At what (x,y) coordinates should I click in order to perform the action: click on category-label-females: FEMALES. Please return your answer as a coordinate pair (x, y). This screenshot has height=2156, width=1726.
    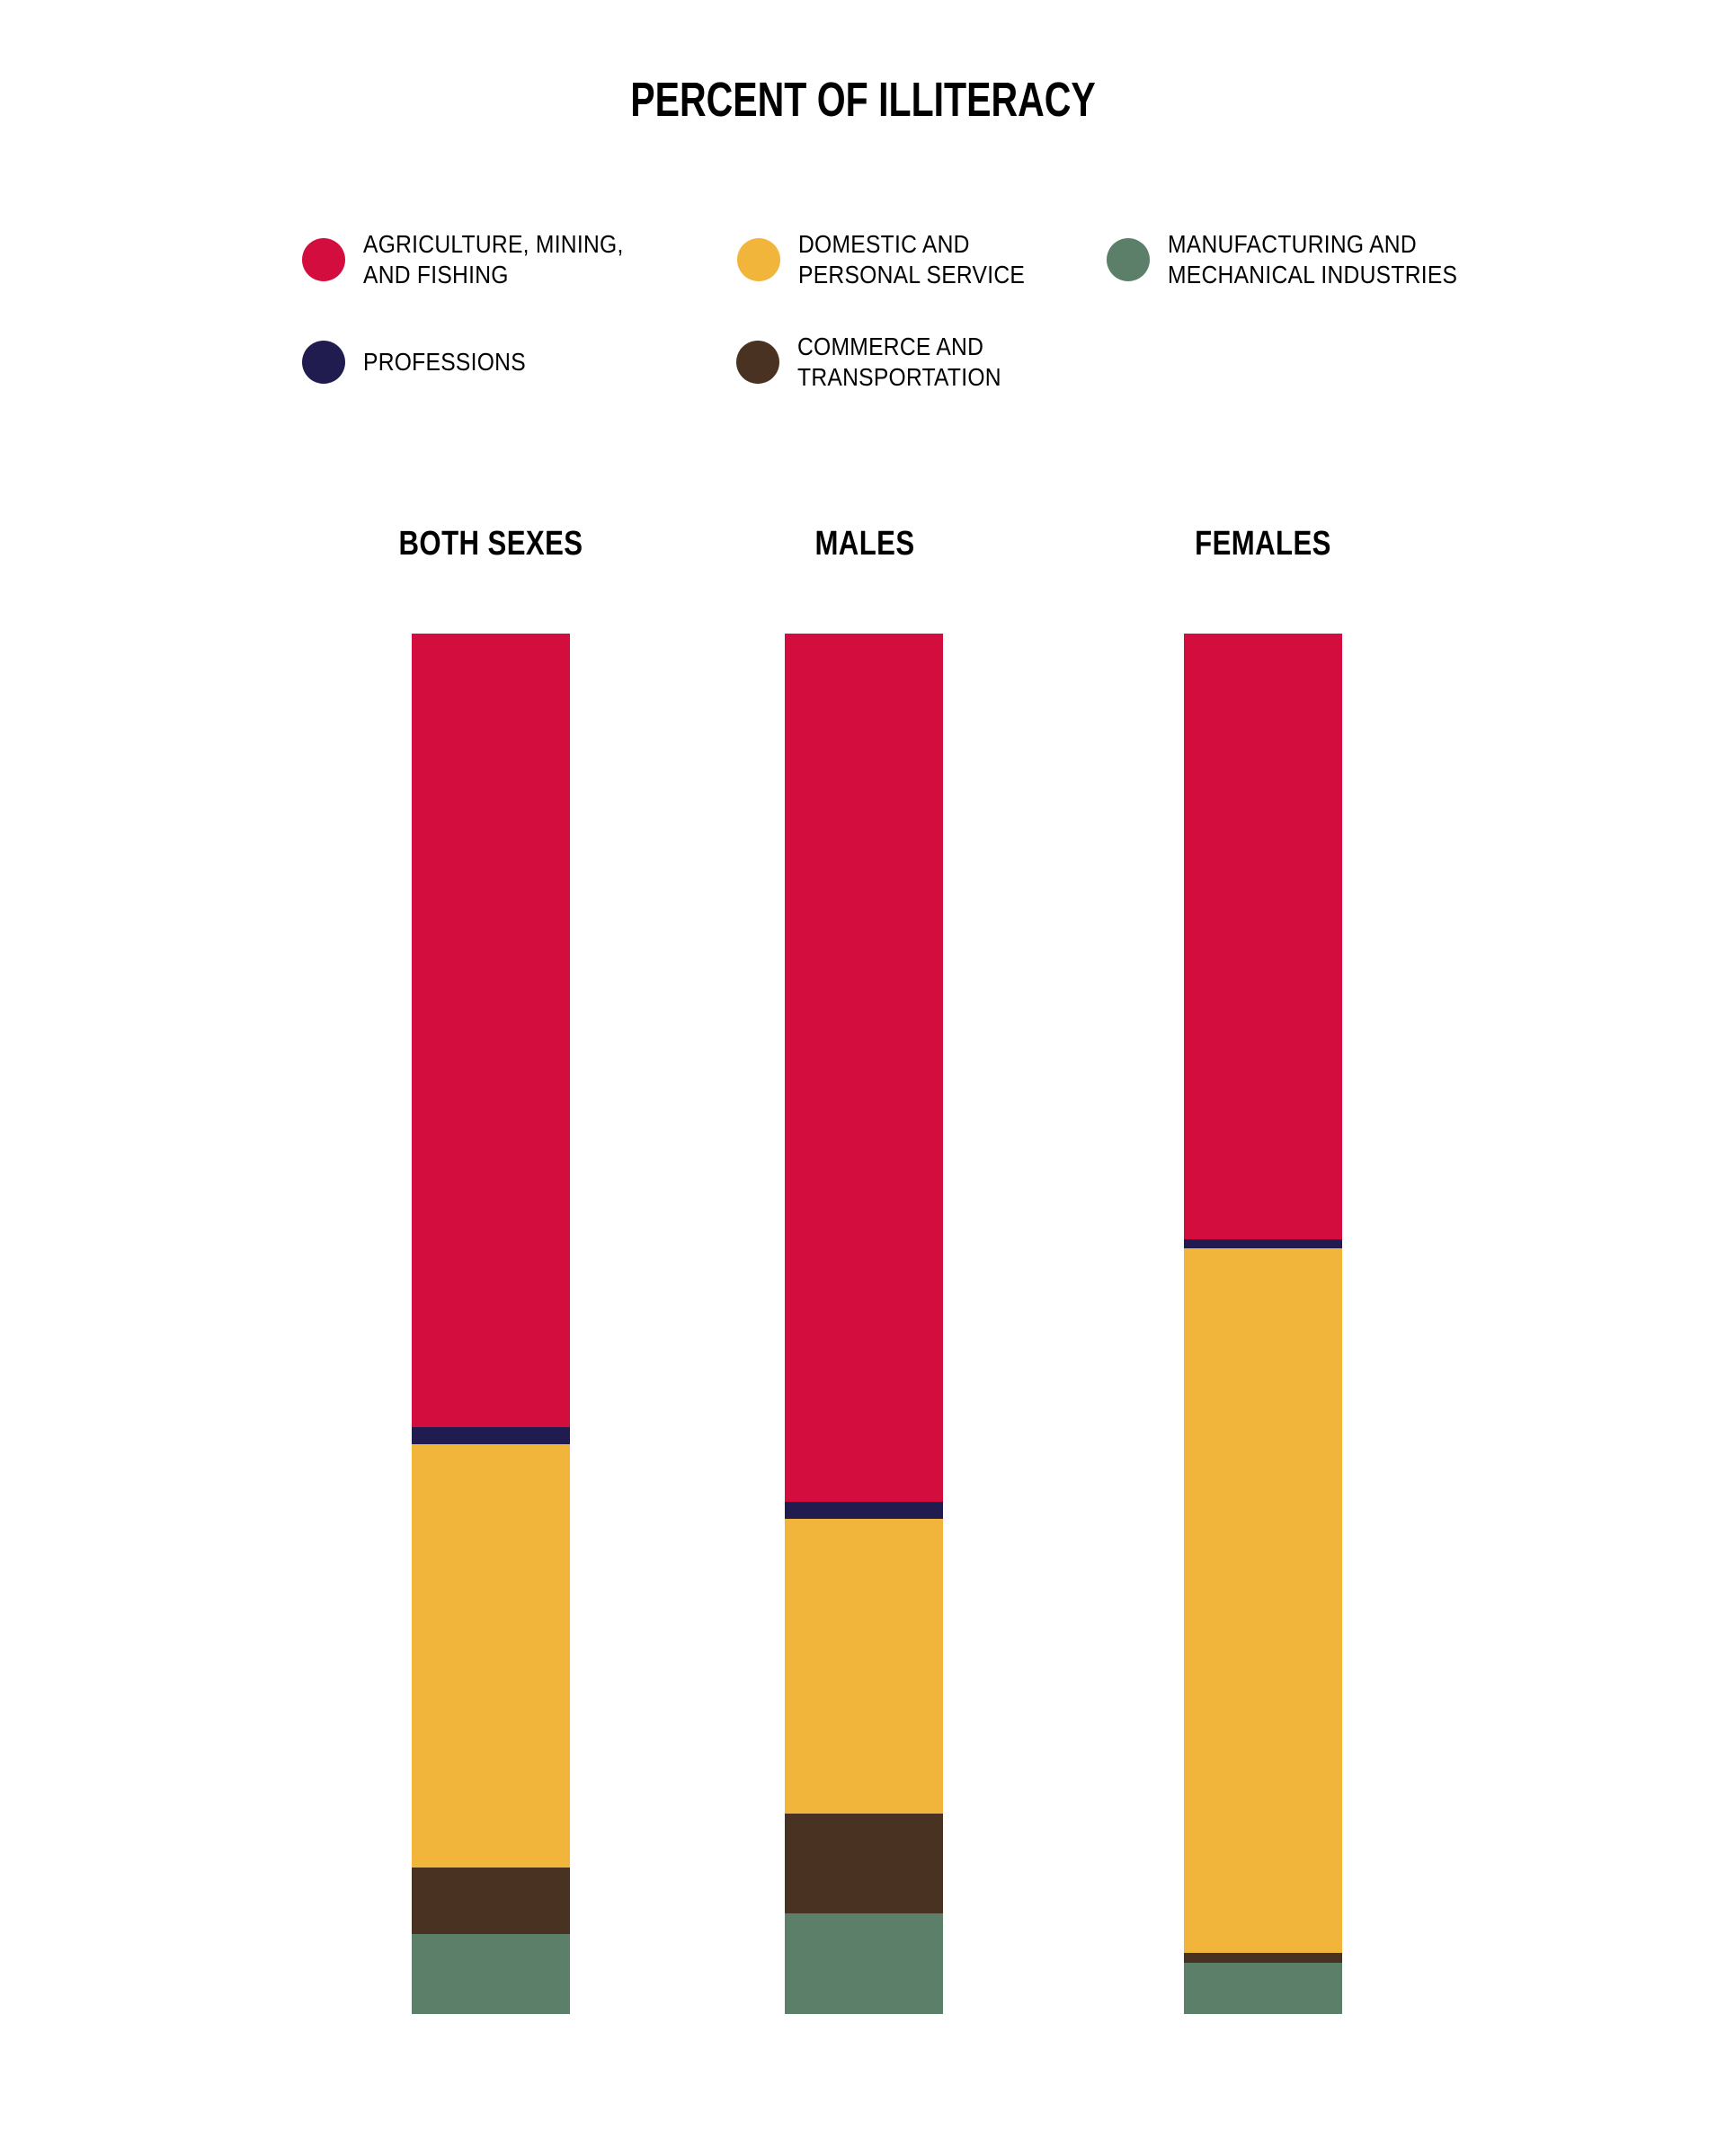
    Looking at the image, I should click on (1263, 544).